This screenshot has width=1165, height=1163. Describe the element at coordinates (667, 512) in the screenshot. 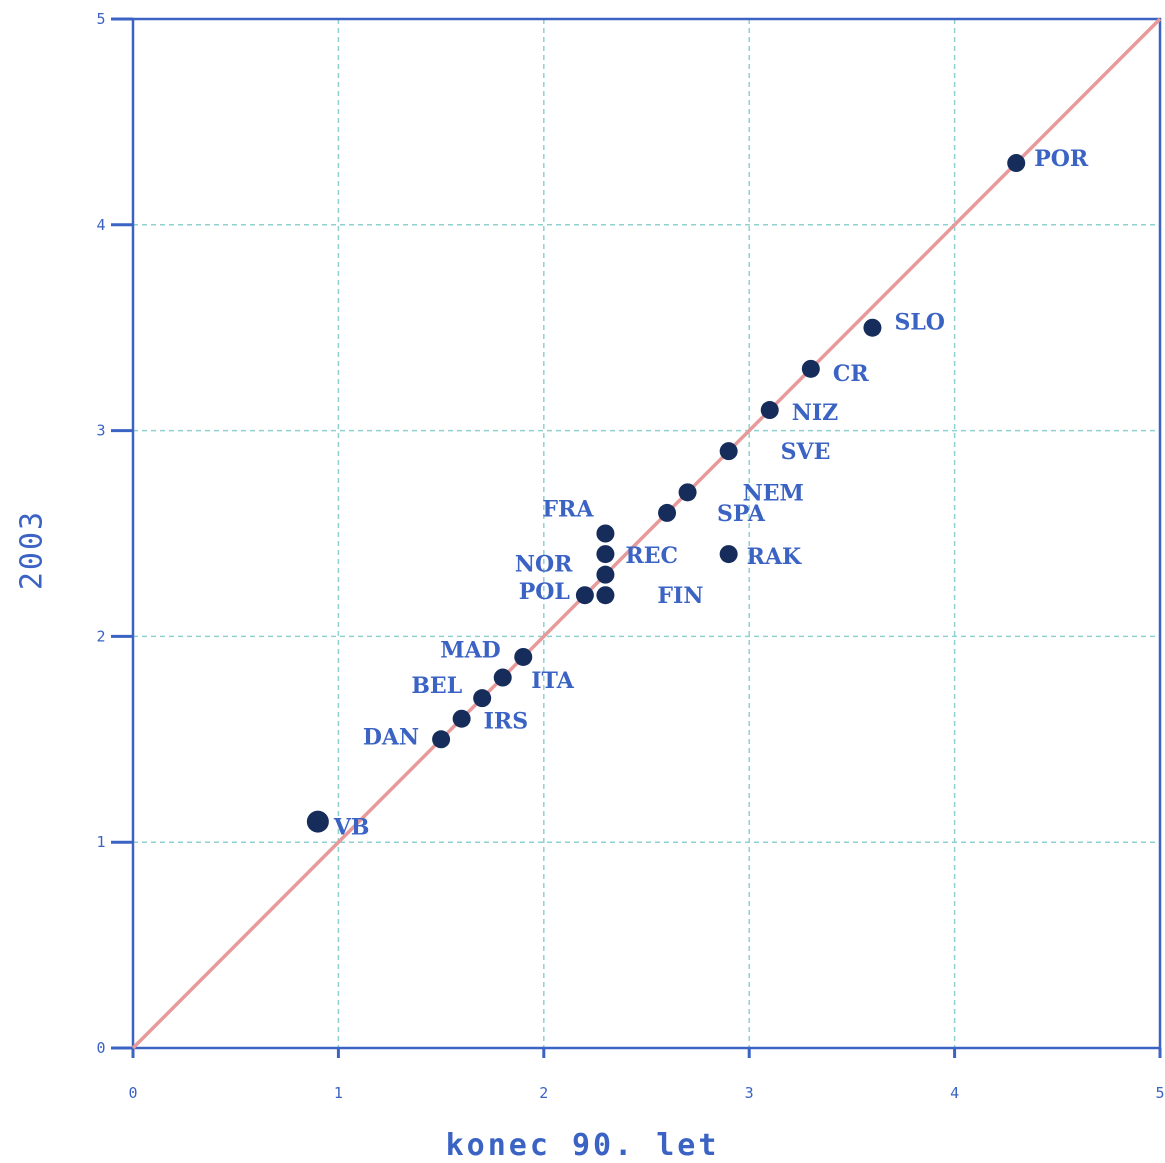

I see `point-spa` at that location.